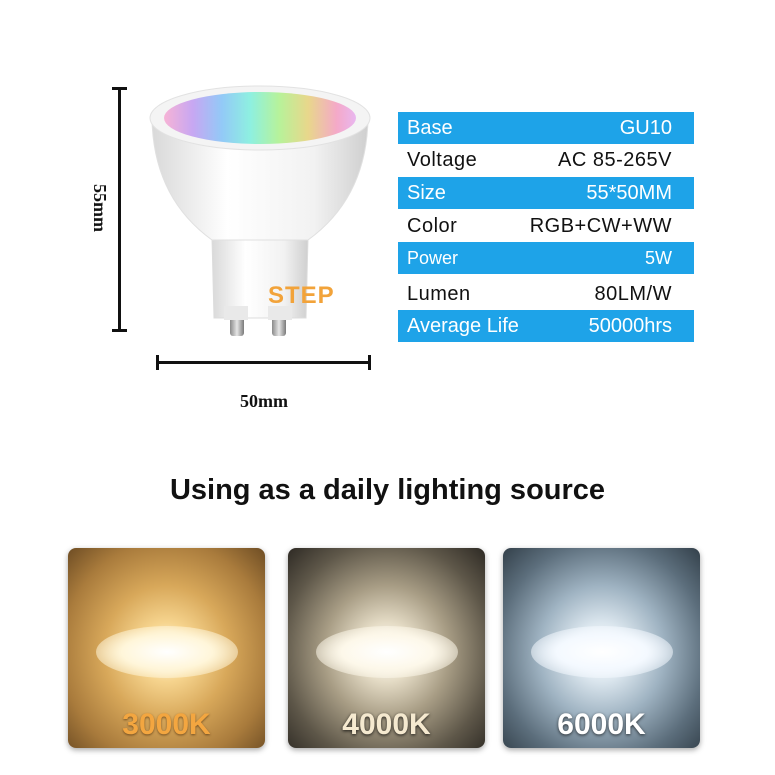  I want to click on spec-value: 55*50MM, so click(629, 193).